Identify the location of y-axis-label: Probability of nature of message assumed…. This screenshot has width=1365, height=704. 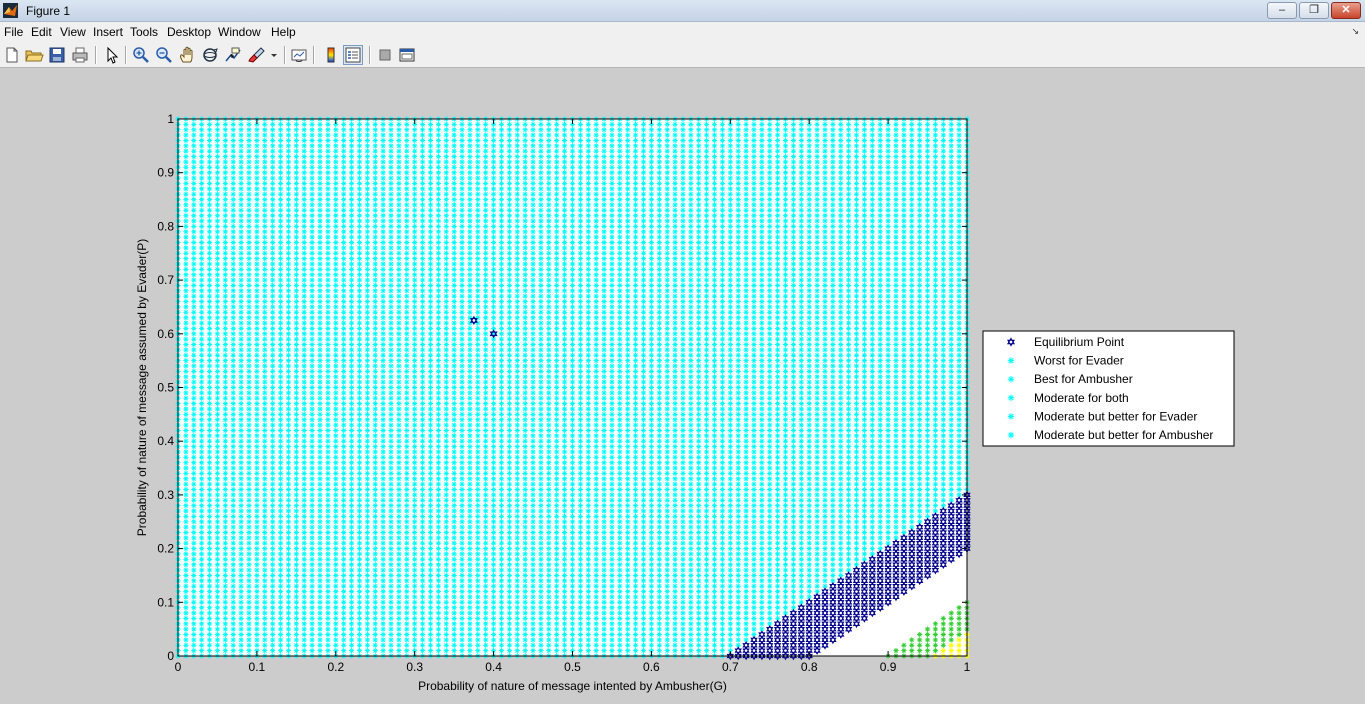
(142, 387).